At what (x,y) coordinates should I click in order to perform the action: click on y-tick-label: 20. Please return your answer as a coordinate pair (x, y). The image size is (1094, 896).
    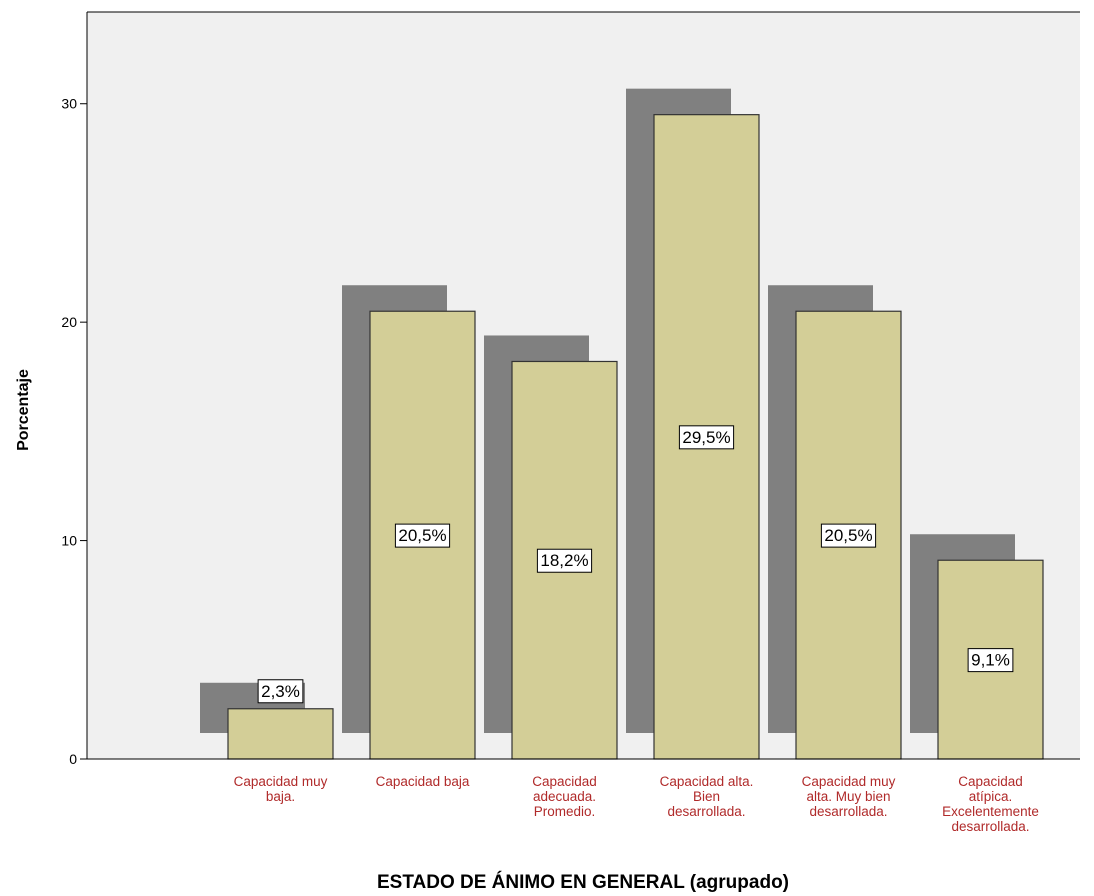
    Looking at the image, I should click on (69, 322).